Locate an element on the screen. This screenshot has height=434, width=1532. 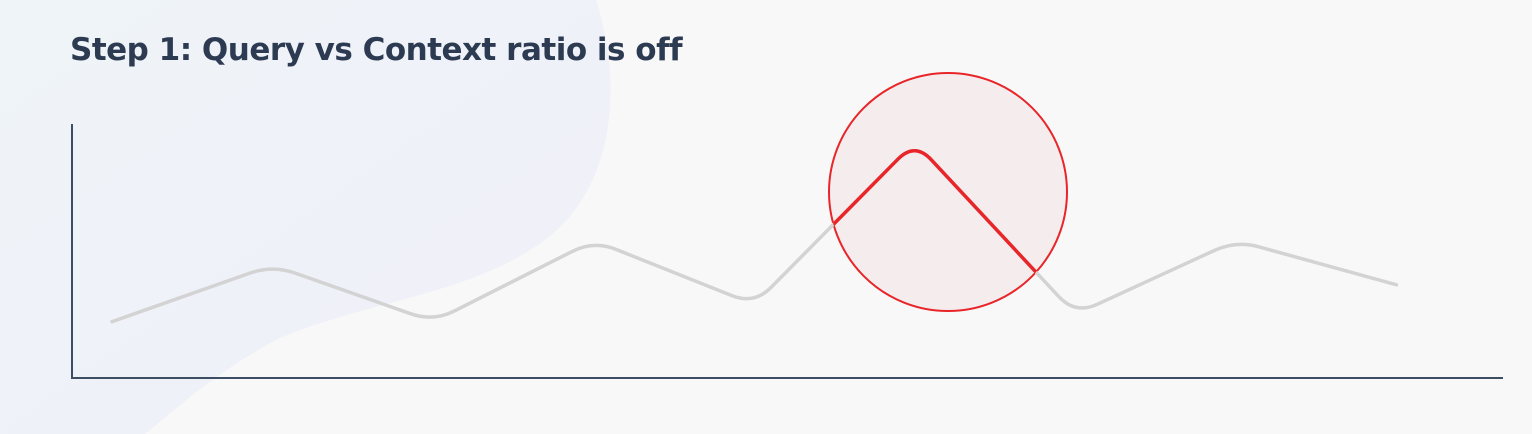
data-point-peak is located at coordinates (915, 142).